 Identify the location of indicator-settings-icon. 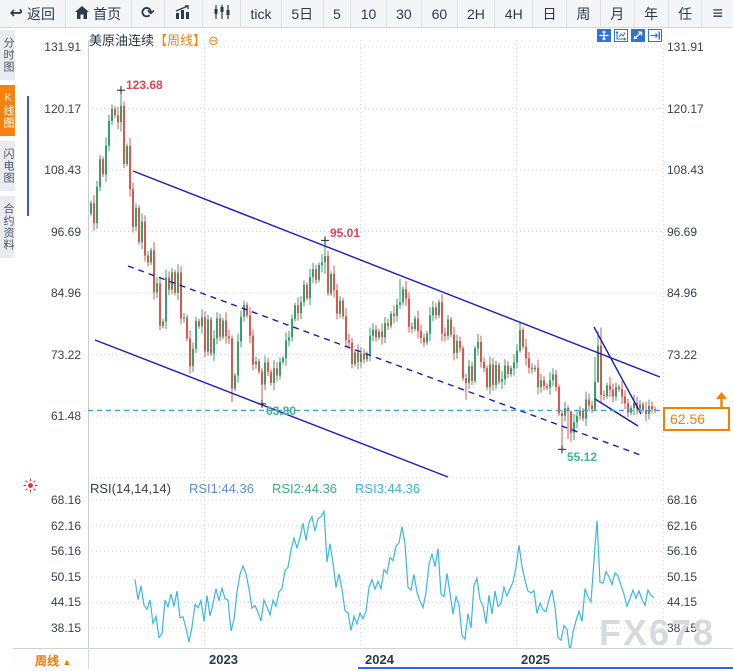
(30, 485).